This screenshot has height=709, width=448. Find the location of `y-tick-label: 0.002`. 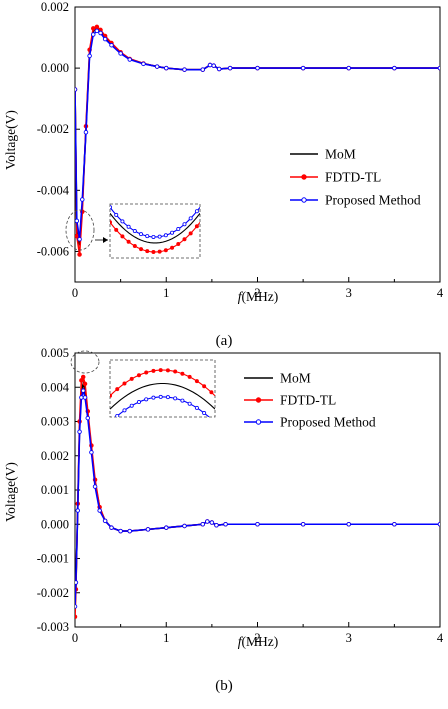

y-tick-label: 0.002 is located at coordinates (55, 456).